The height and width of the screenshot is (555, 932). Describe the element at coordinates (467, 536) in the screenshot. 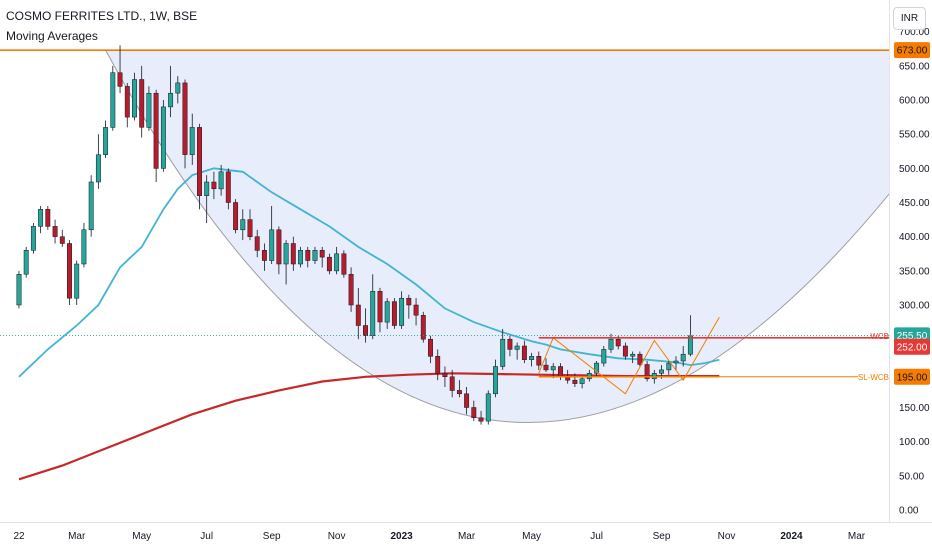

I see `x-tick-label: Mar` at that location.